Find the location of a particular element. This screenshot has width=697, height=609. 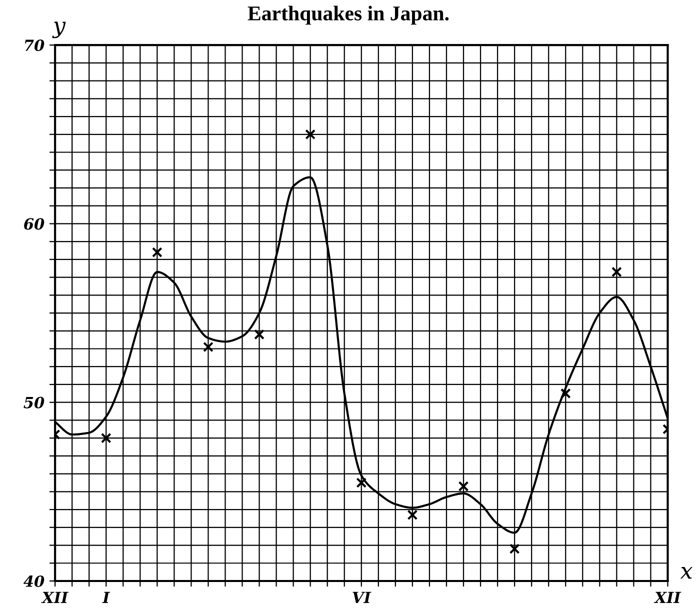

x-tick-label: VI is located at coordinates (362, 598).